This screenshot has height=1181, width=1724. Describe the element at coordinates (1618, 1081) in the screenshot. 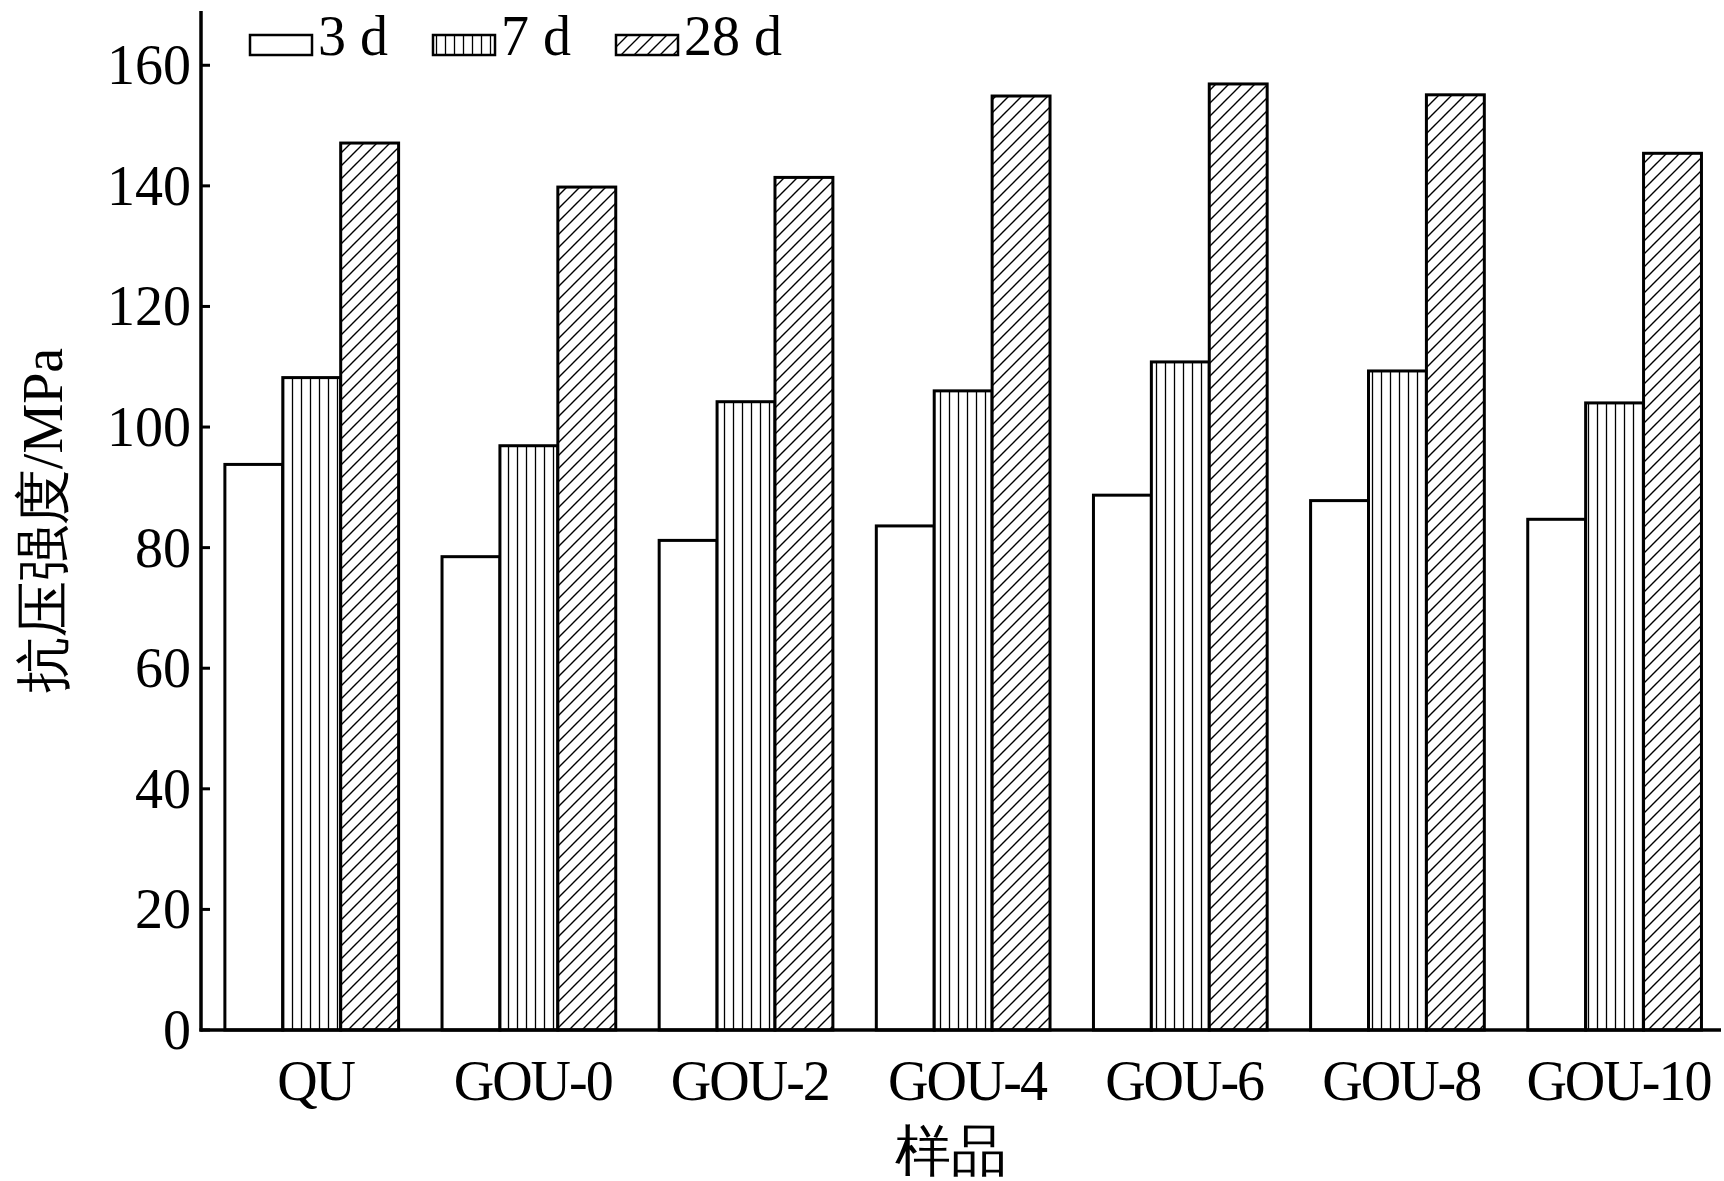

I see `x-tick-label: GOU-10` at that location.